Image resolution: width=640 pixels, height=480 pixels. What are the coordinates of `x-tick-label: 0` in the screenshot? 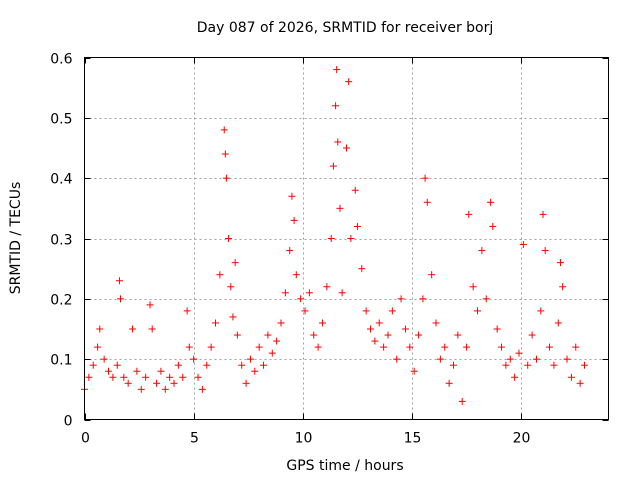 It's located at (85, 439).